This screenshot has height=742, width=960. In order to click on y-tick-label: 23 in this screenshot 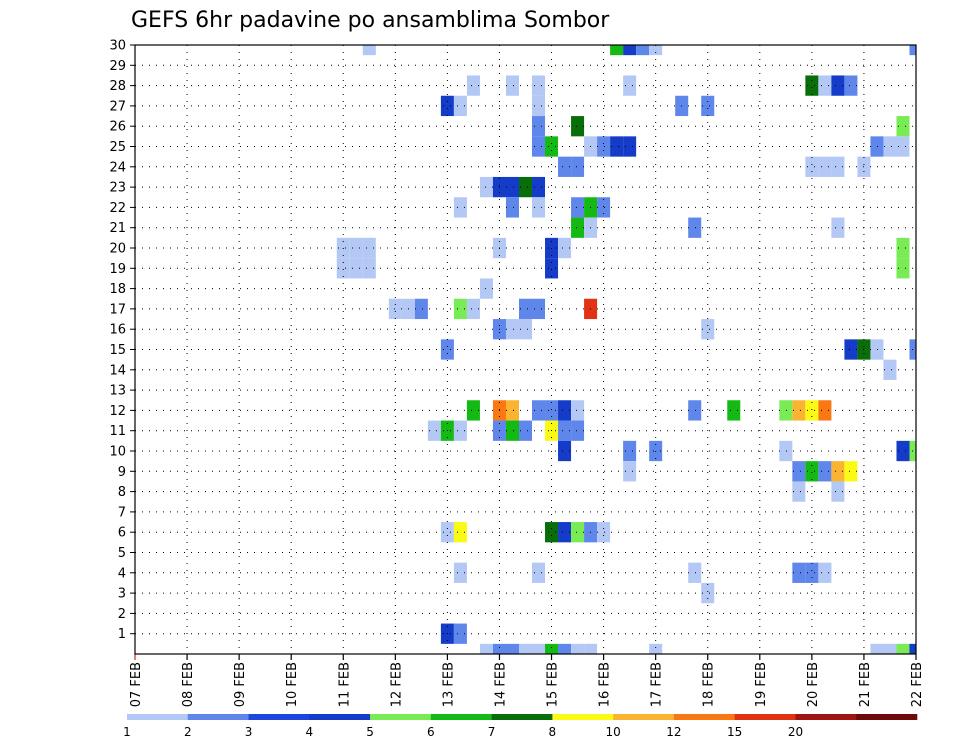, I will do `click(117, 188)`.